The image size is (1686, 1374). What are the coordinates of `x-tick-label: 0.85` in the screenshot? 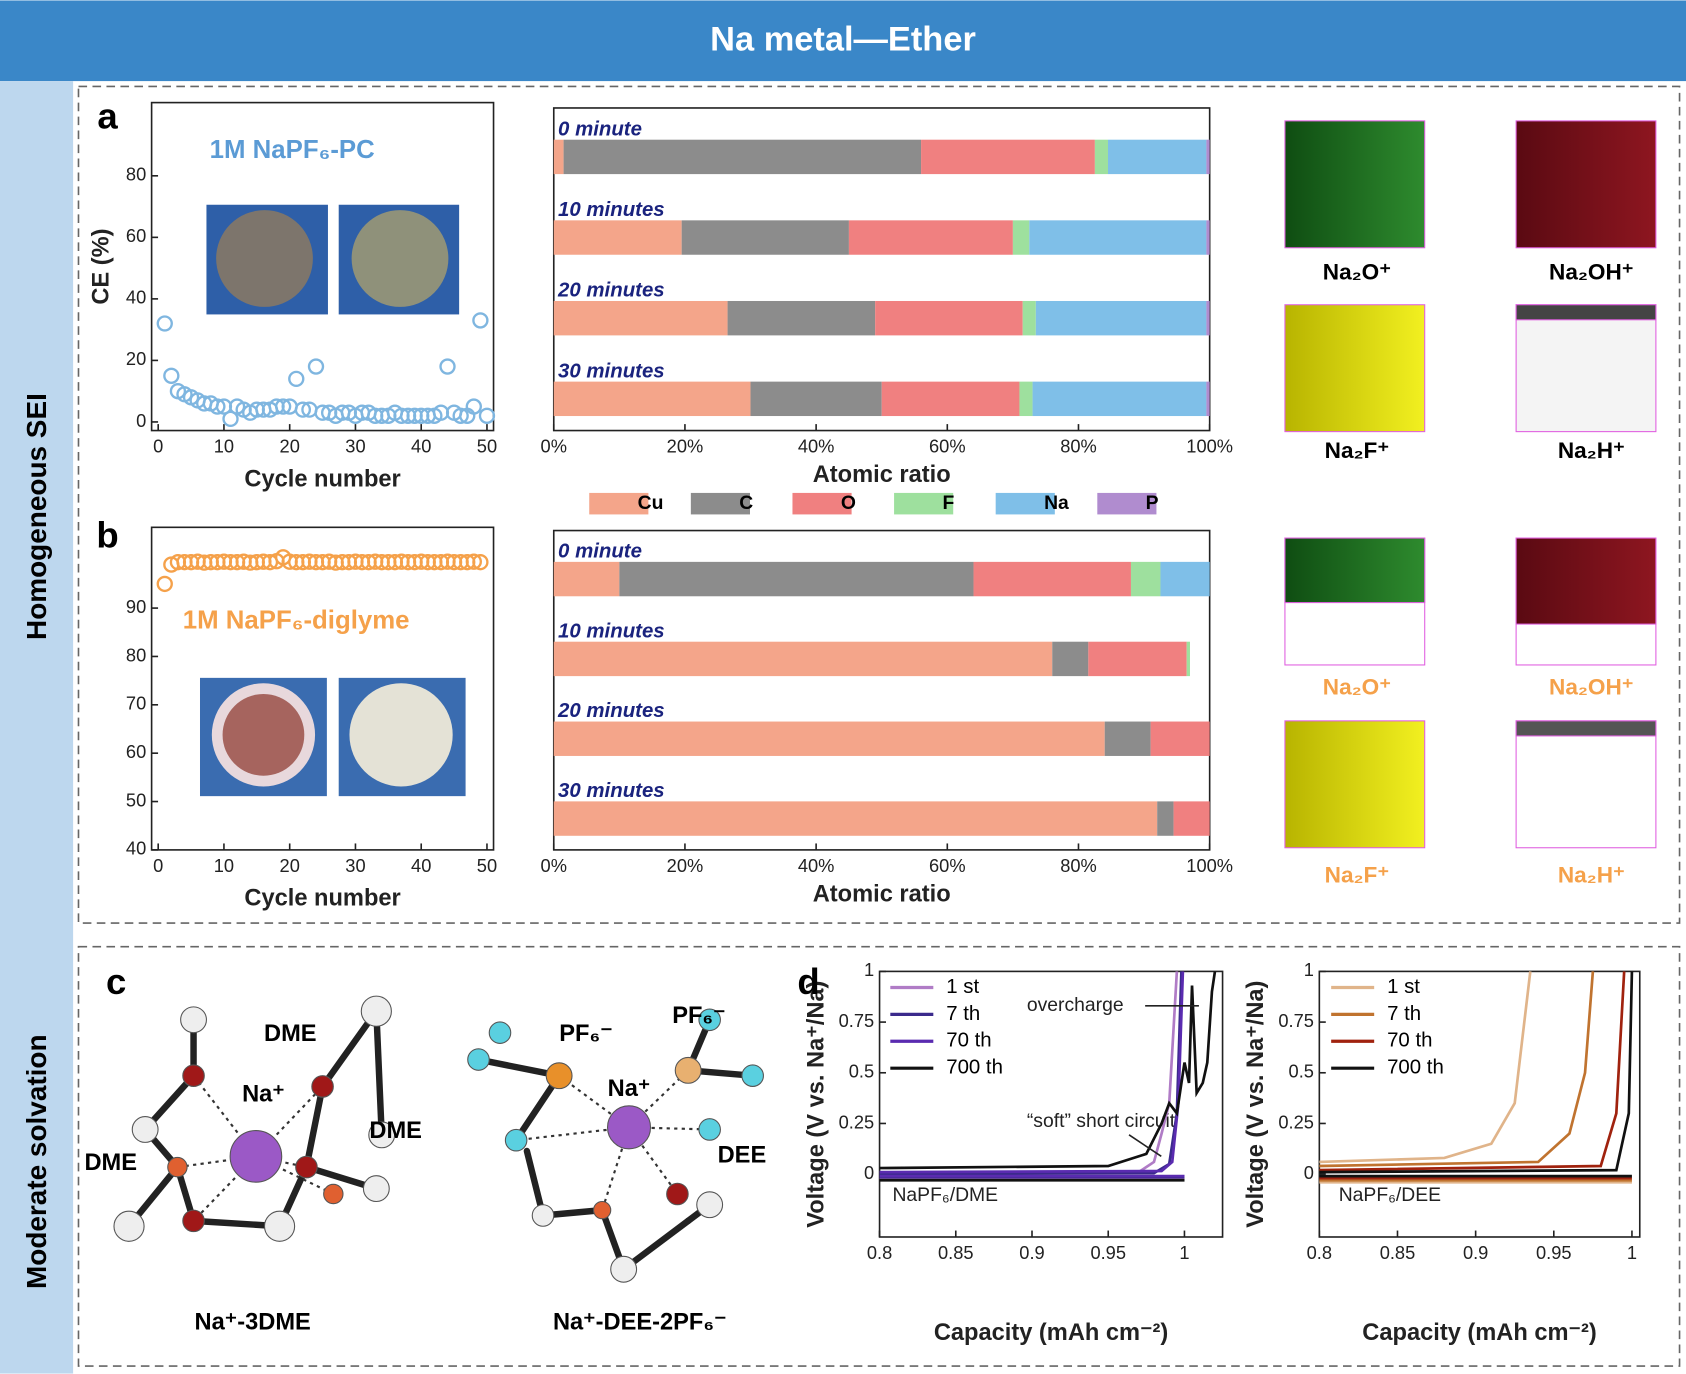 It's located at (1398, 1252).